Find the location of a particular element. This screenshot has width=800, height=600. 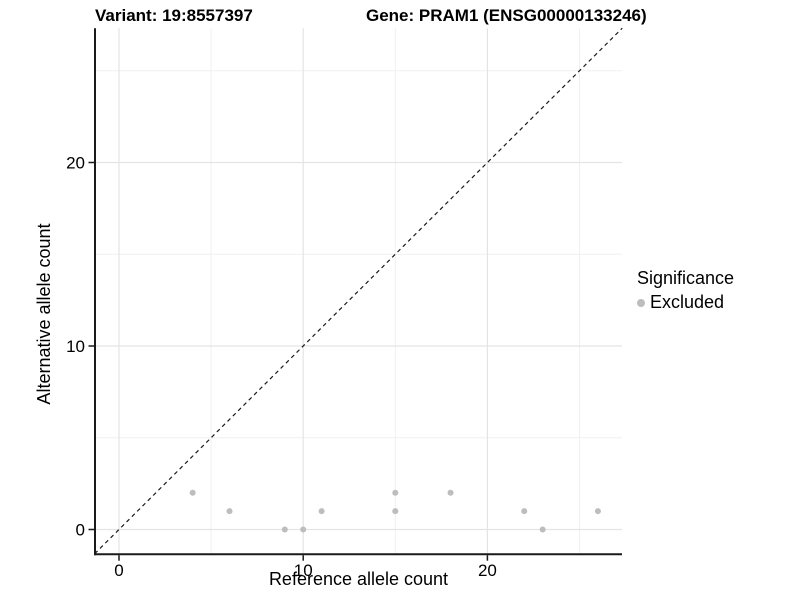

y-axis-label: Alternative allele count is located at coordinates (44, 314).